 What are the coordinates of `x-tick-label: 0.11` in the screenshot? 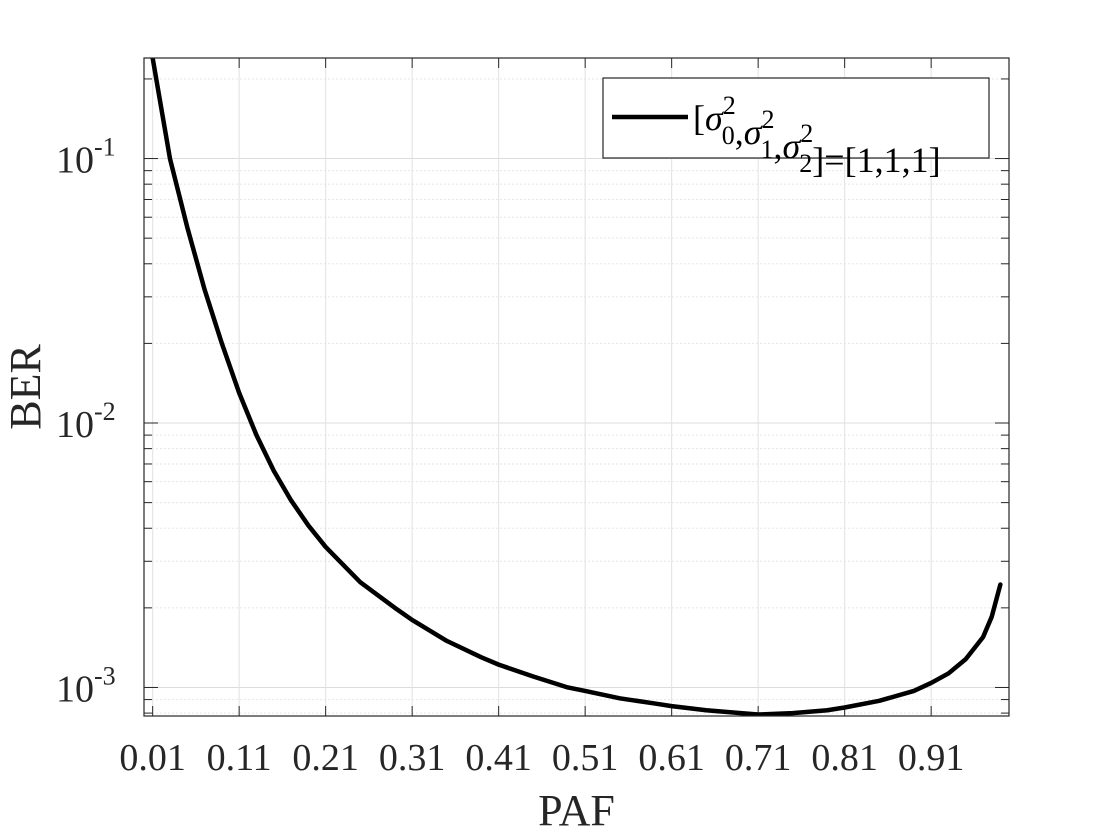 It's located at (239, 758).